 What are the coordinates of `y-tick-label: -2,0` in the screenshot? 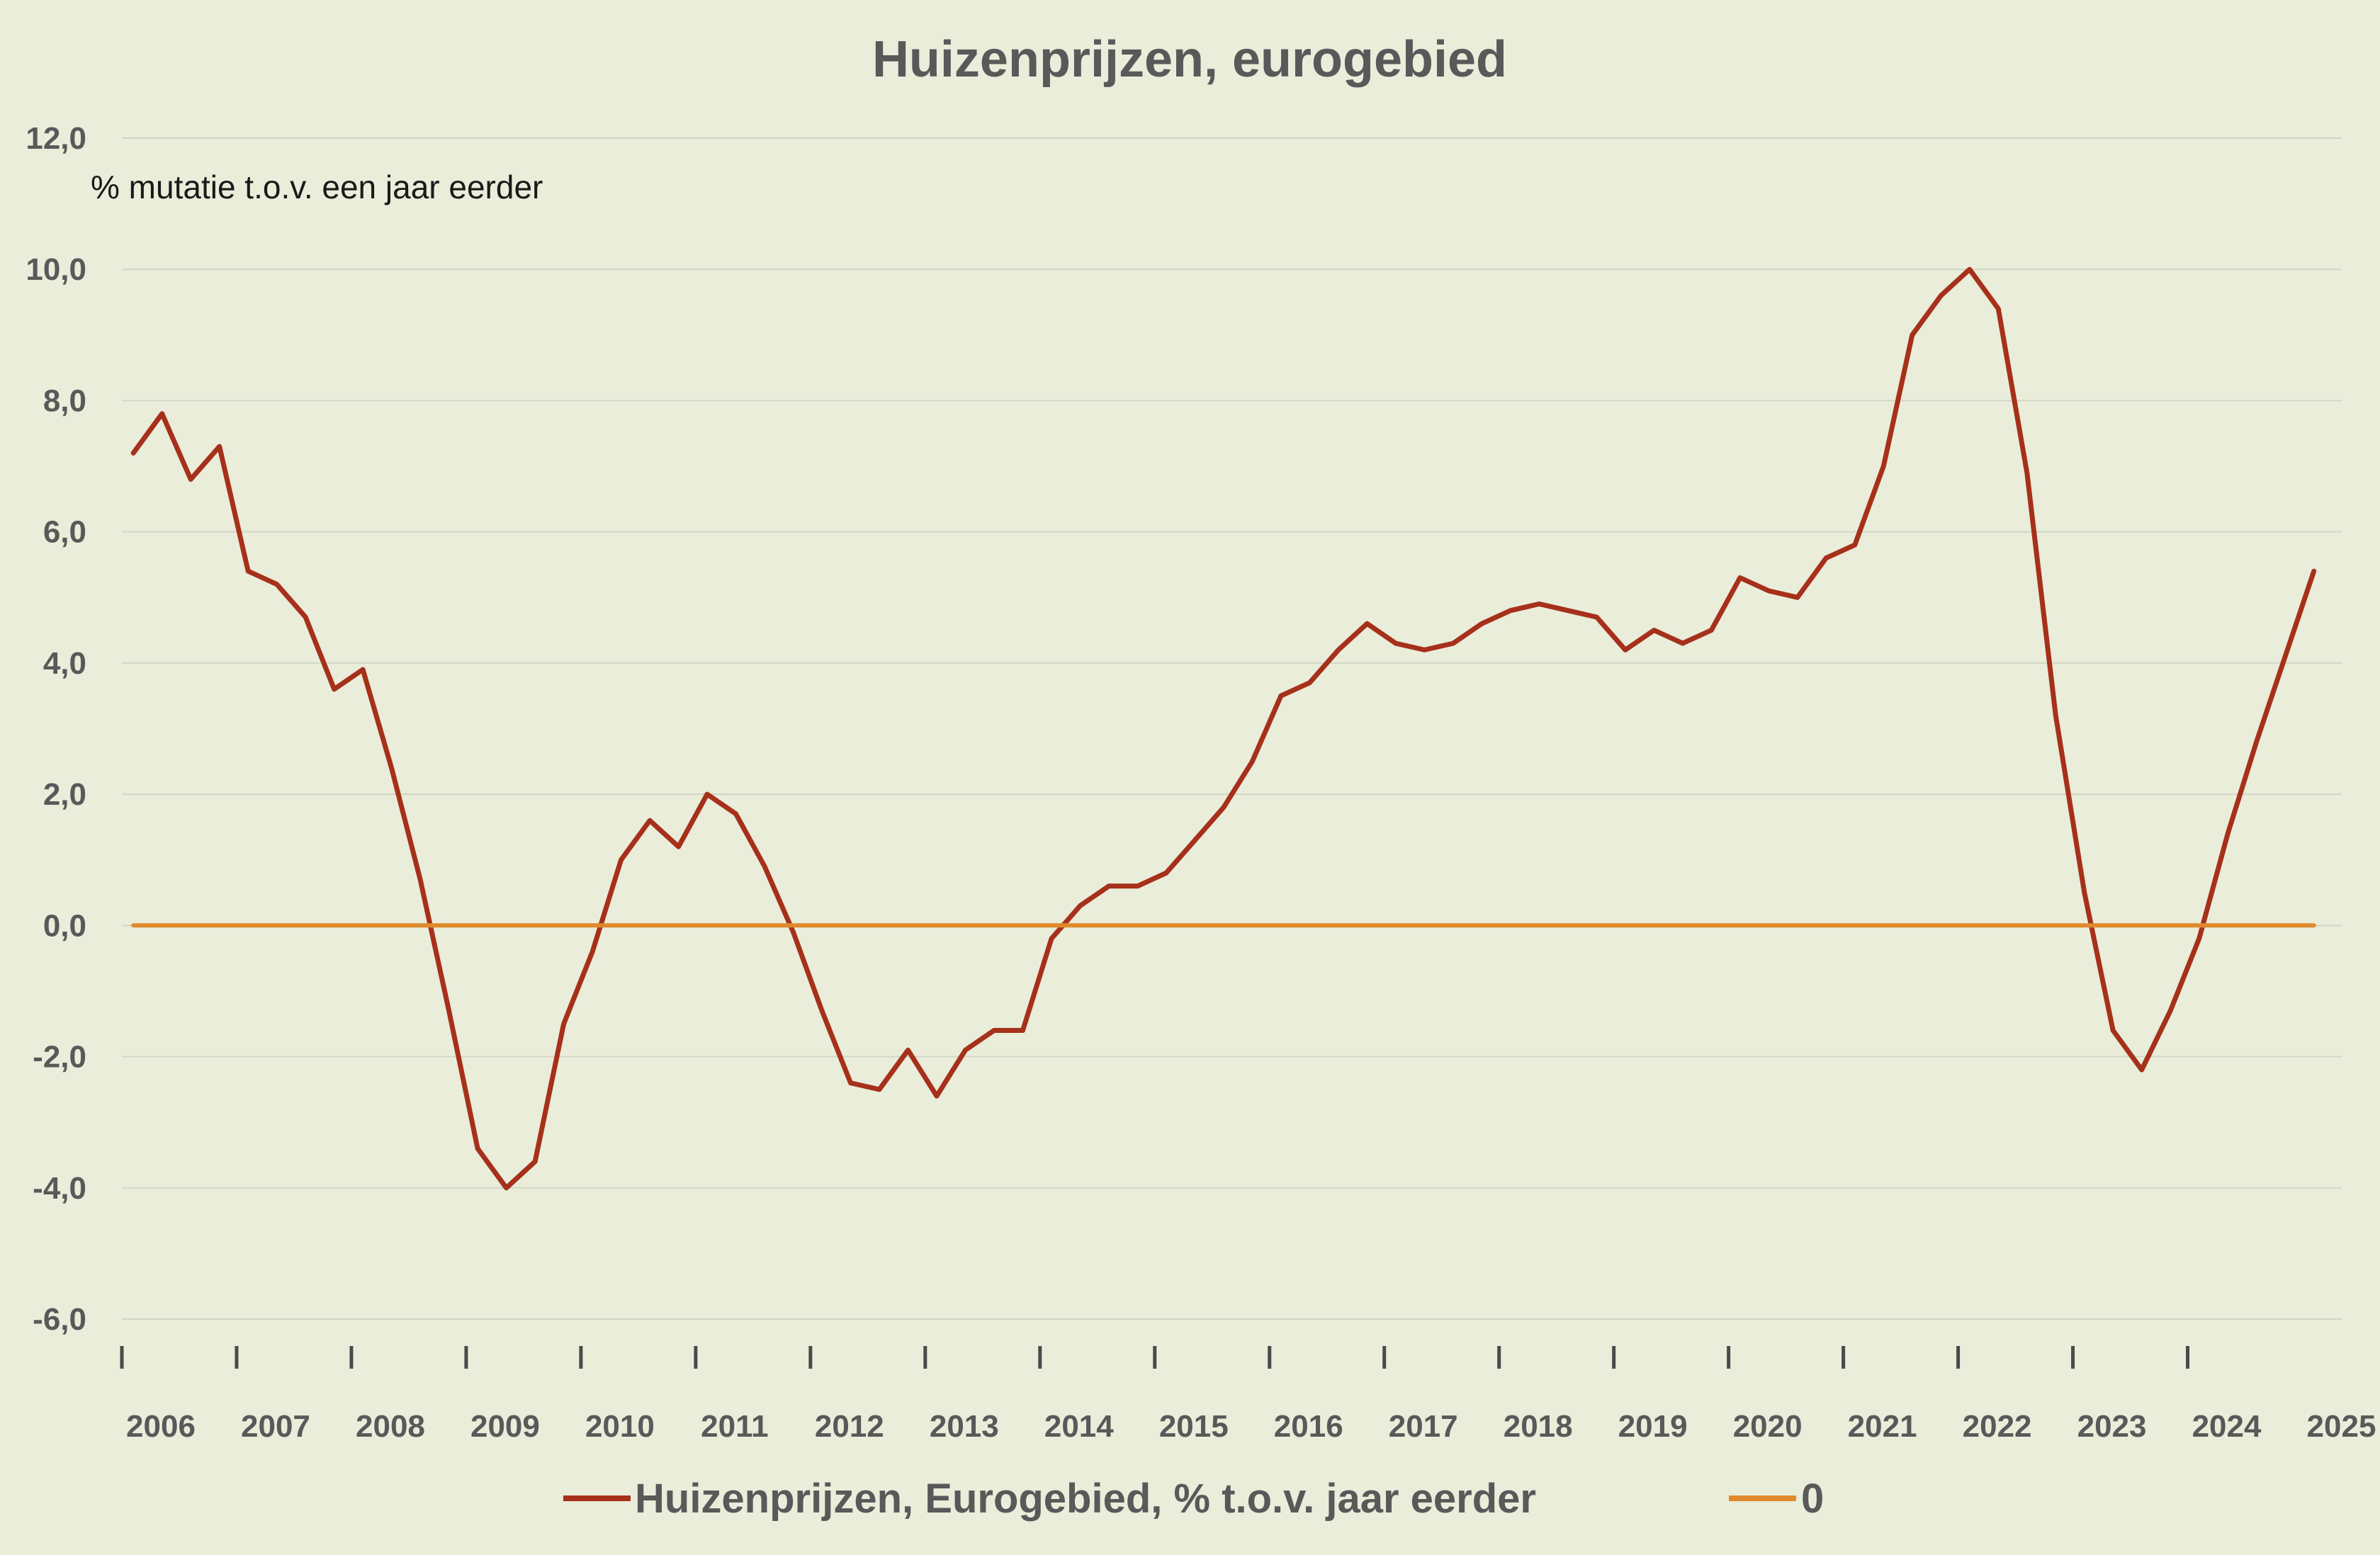 It's located at (60, 1057).